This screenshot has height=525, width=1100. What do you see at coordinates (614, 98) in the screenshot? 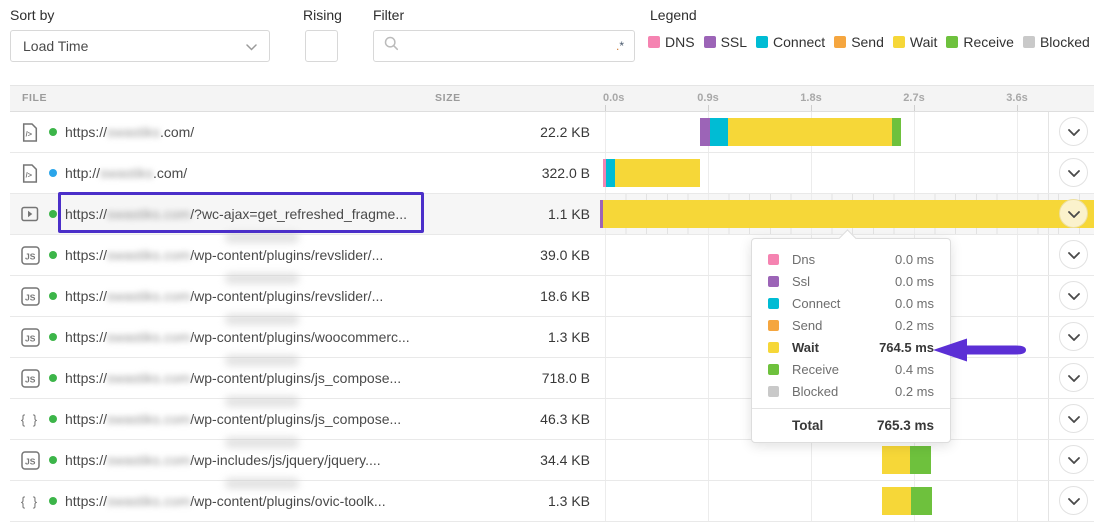
I see `timeline-tick-label: 0.0s` at bounding box center [614, 98].